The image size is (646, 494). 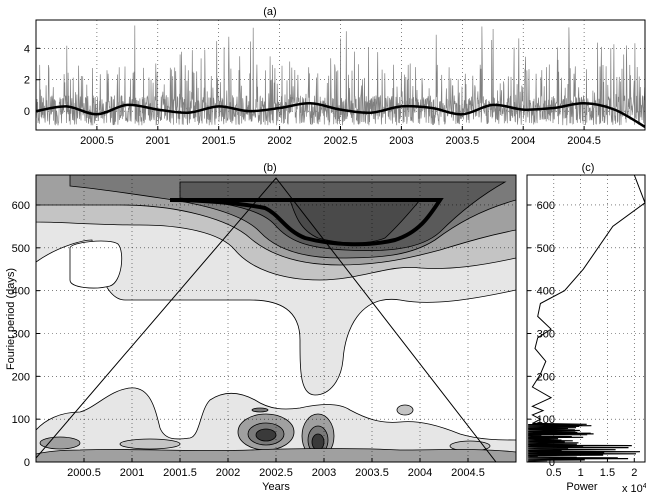 What do you see at coordinates (21, 206) in the screenshot?
I see `panel-b-y-tick-label: 600` at bounding box center [21, 206].